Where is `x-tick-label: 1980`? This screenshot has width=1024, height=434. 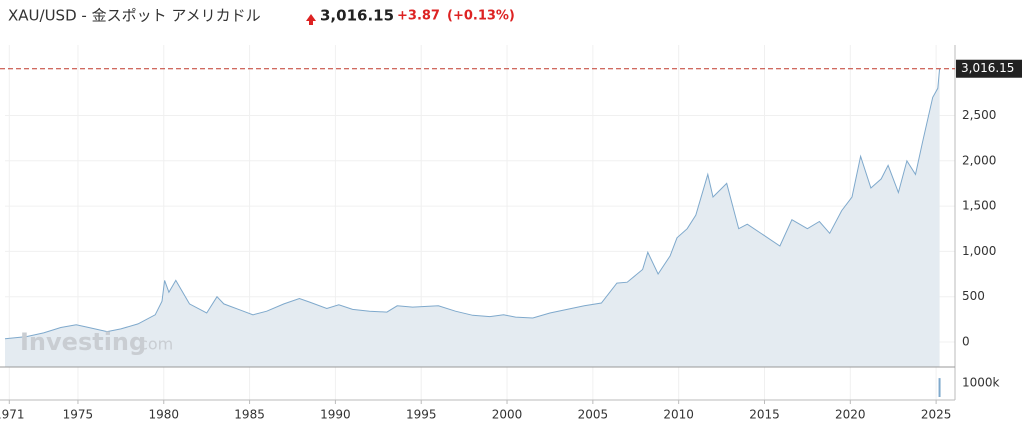
x-tick-label: 1980 is located at coordinates (163, 415).